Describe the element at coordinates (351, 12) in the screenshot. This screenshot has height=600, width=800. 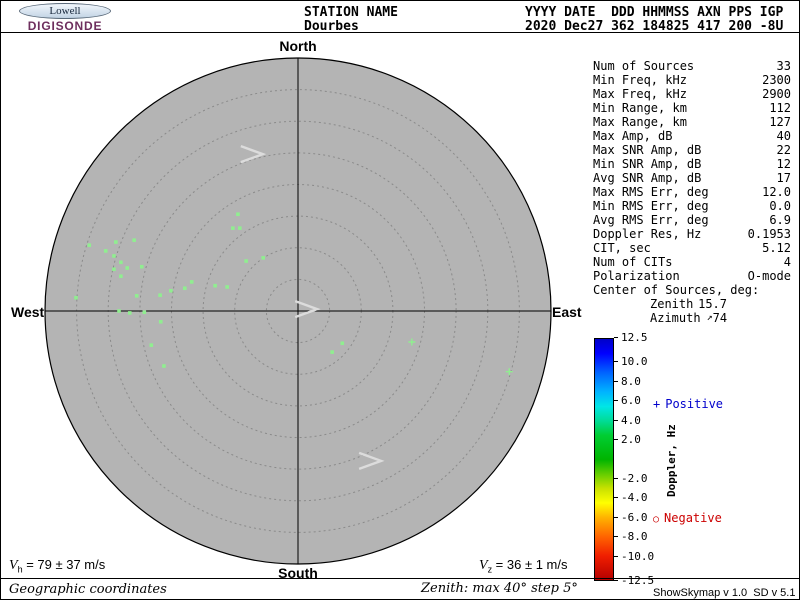
I see `station-name-header: STATION NAME` at that location.